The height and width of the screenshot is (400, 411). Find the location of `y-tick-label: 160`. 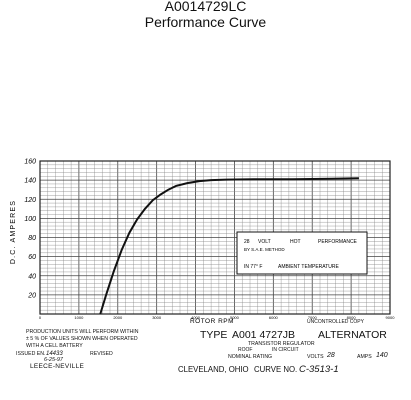

y-tick-label: 160 is located at coordinates (30, 162).